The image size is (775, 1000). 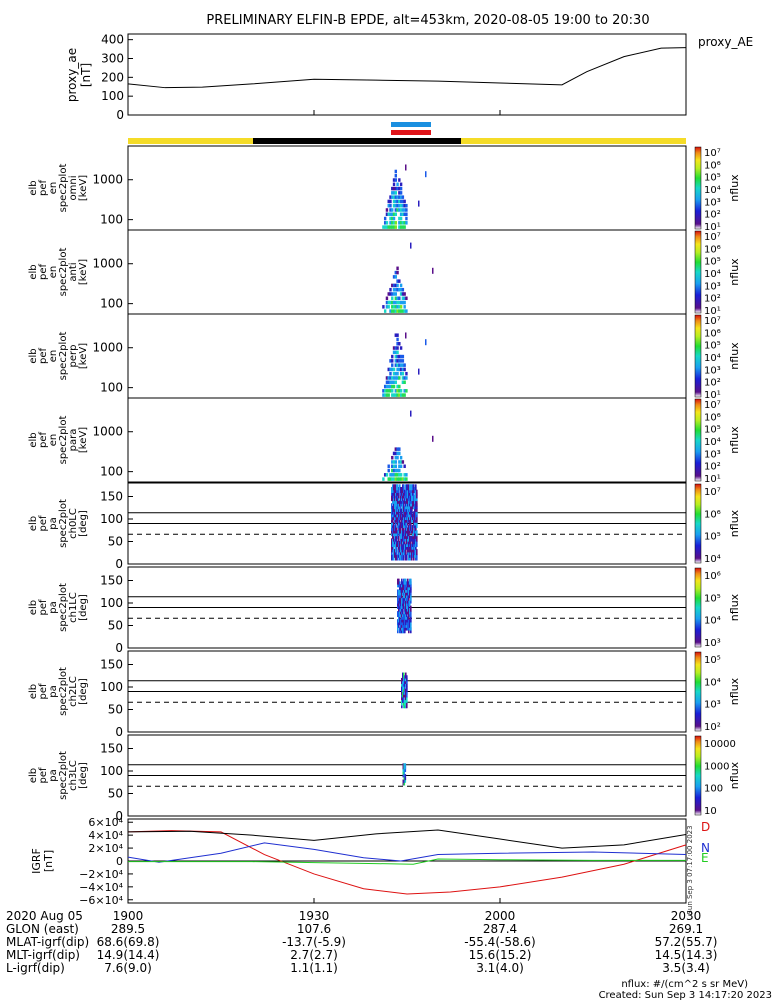 I want to click on footer-value: 14.9(14.4), so click(x=128, y=955).